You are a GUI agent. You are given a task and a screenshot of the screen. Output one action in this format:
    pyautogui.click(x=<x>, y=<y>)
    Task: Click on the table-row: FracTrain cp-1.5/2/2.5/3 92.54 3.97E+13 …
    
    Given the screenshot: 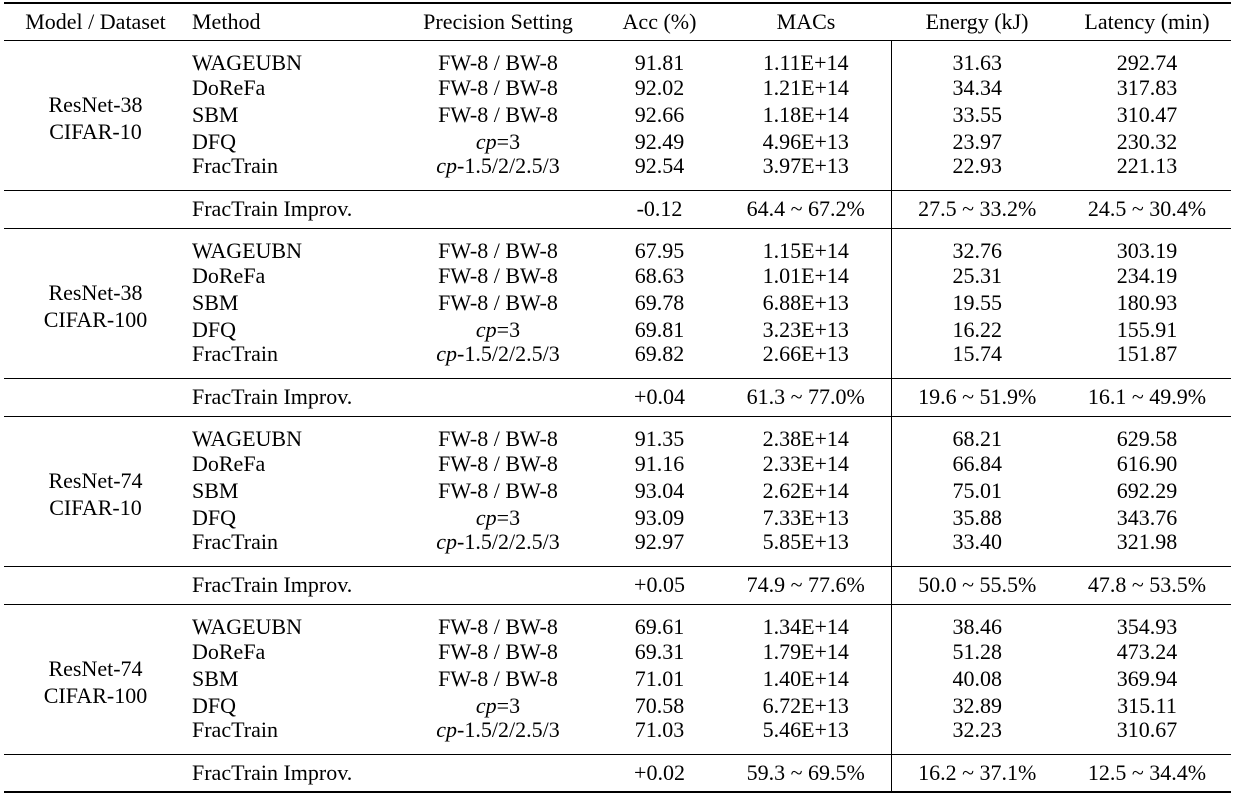 What is the action you would take?
    pyautogui.click(x=617, y=172)
    